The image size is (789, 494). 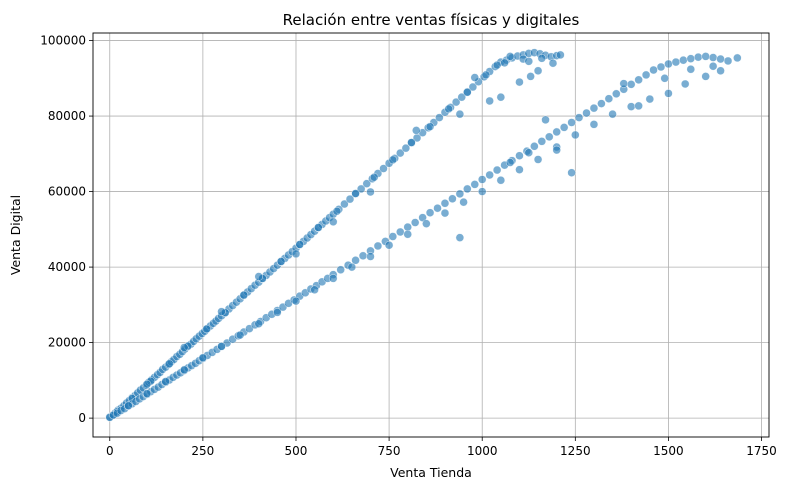 What do you see at coordinates (431, 472) in the screenshot?
I see `x-axis-label: Venta Tienda` at bounding box center [431, 472].